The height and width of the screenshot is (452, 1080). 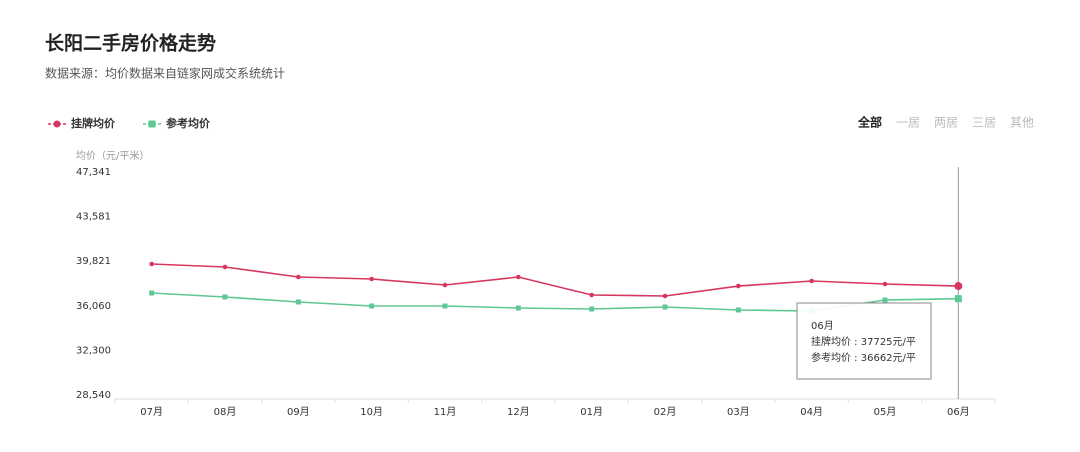 I want to click on x-tick-label: 05月, so click(x=885, y=412).